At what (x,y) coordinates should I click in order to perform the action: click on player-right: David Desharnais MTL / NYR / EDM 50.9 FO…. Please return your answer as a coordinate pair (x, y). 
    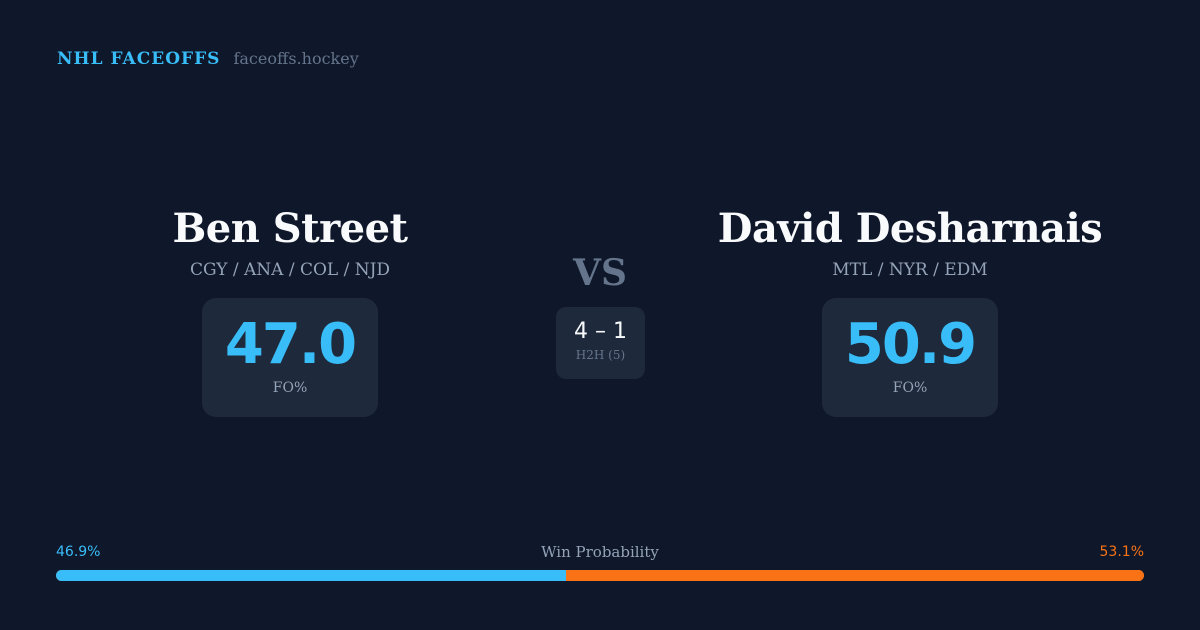
    Looking at the image, I should click on (910, 311).